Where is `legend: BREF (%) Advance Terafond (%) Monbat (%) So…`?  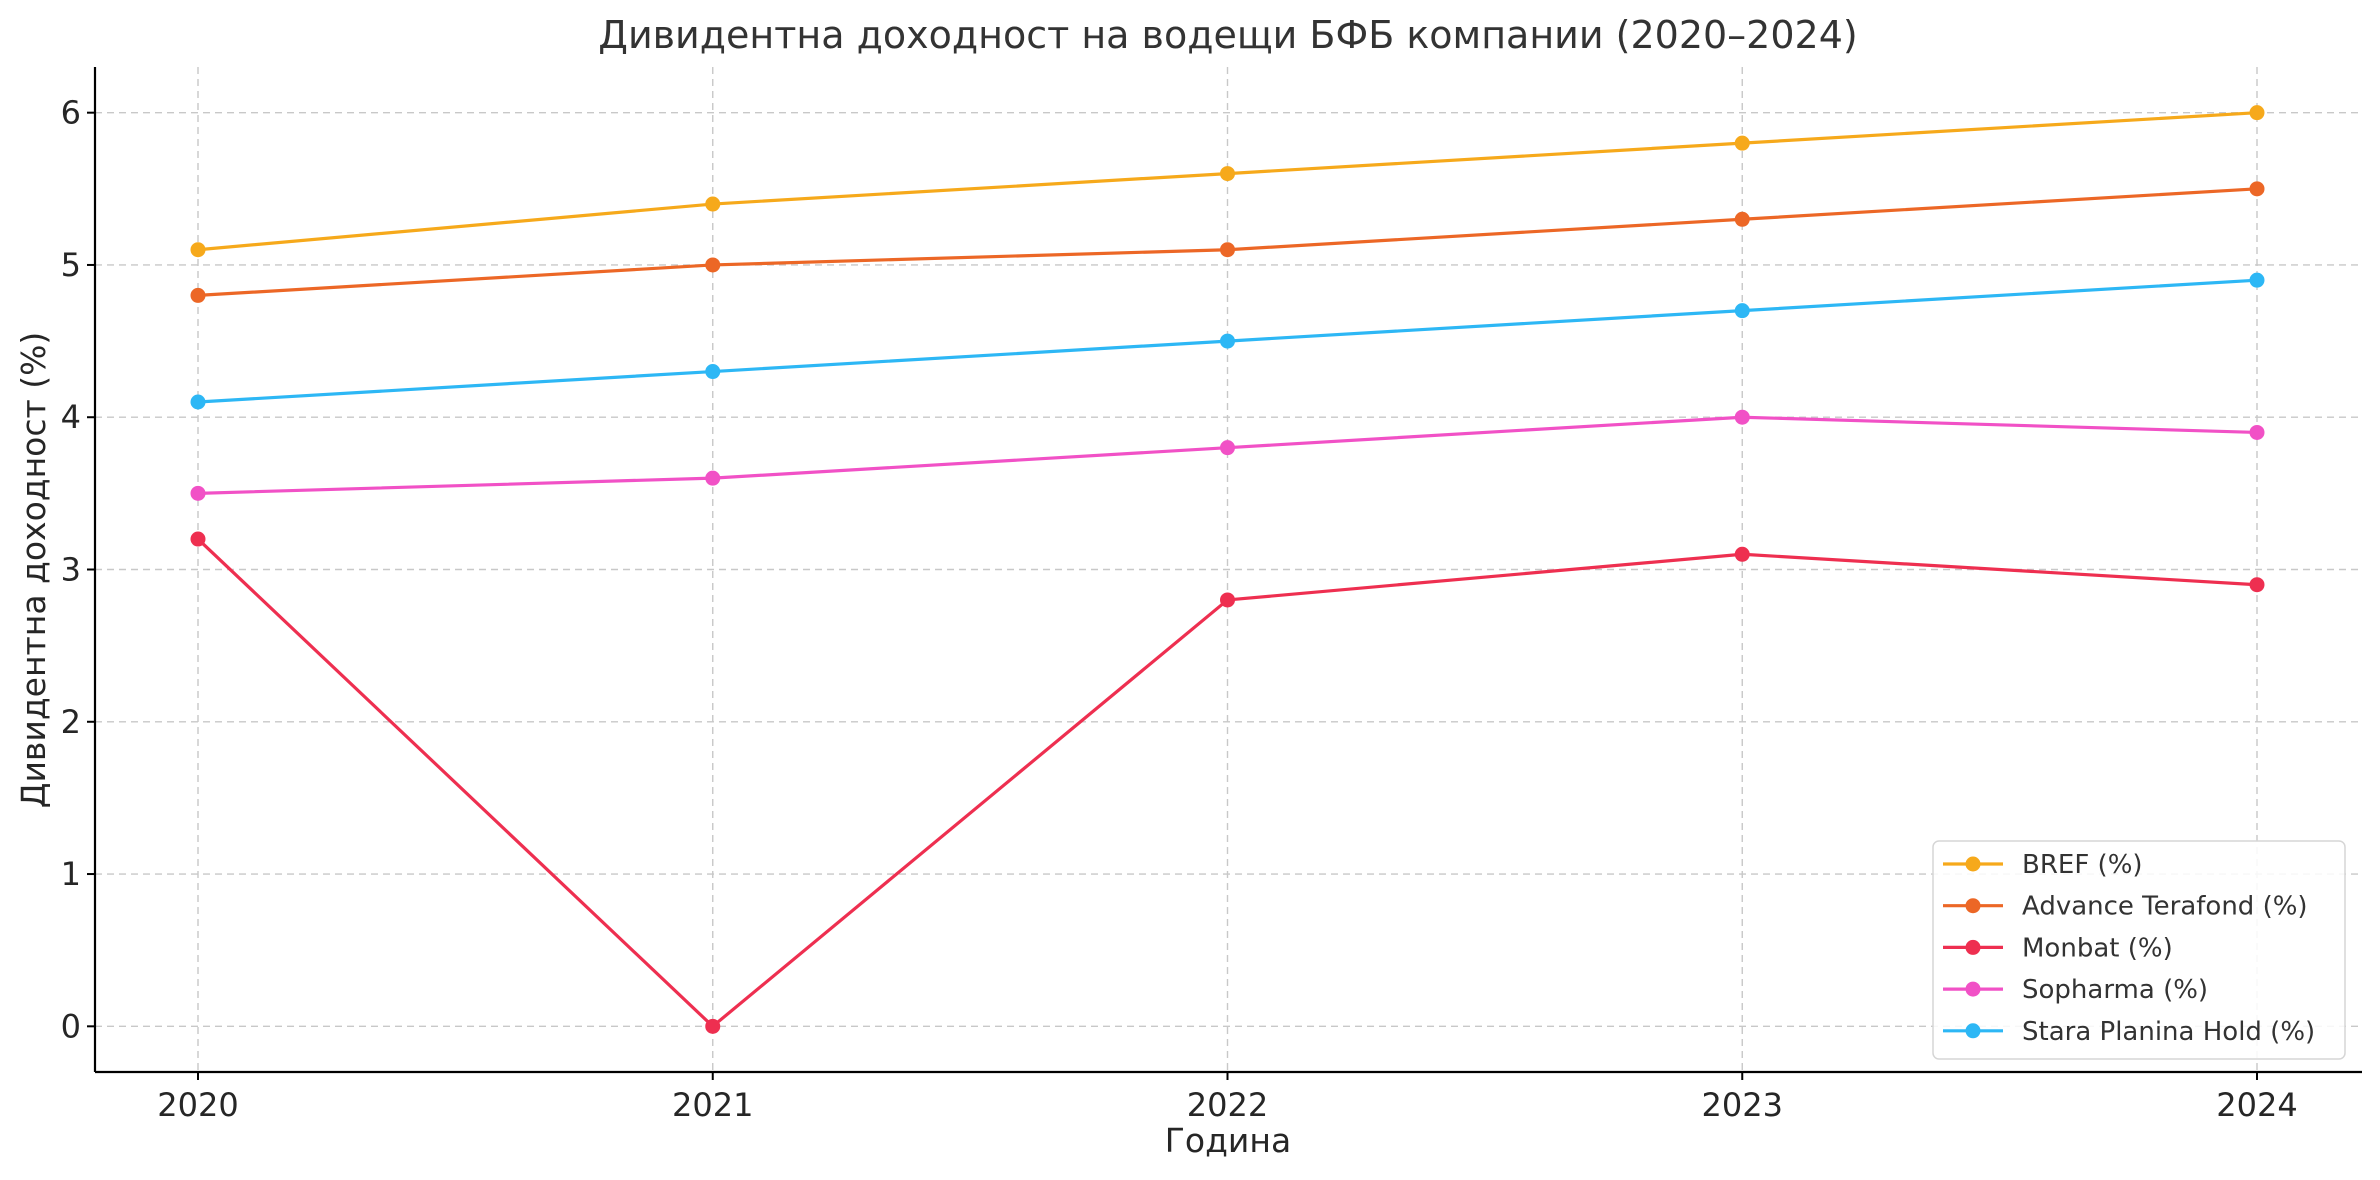
legend: BREF (%) Advance Terafond (%) Monbat (%) So… is located at coordinates (2139, 950).